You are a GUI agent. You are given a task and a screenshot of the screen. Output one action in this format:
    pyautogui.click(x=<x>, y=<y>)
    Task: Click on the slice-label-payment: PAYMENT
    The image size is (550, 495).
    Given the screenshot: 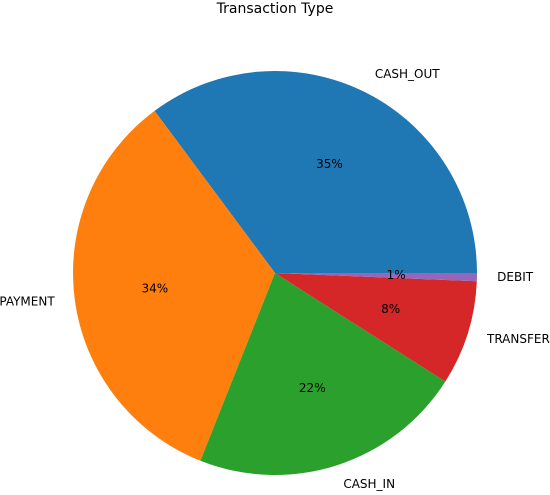 What is the action you would take?
    pyautogui.click(x=27, y=301)
    